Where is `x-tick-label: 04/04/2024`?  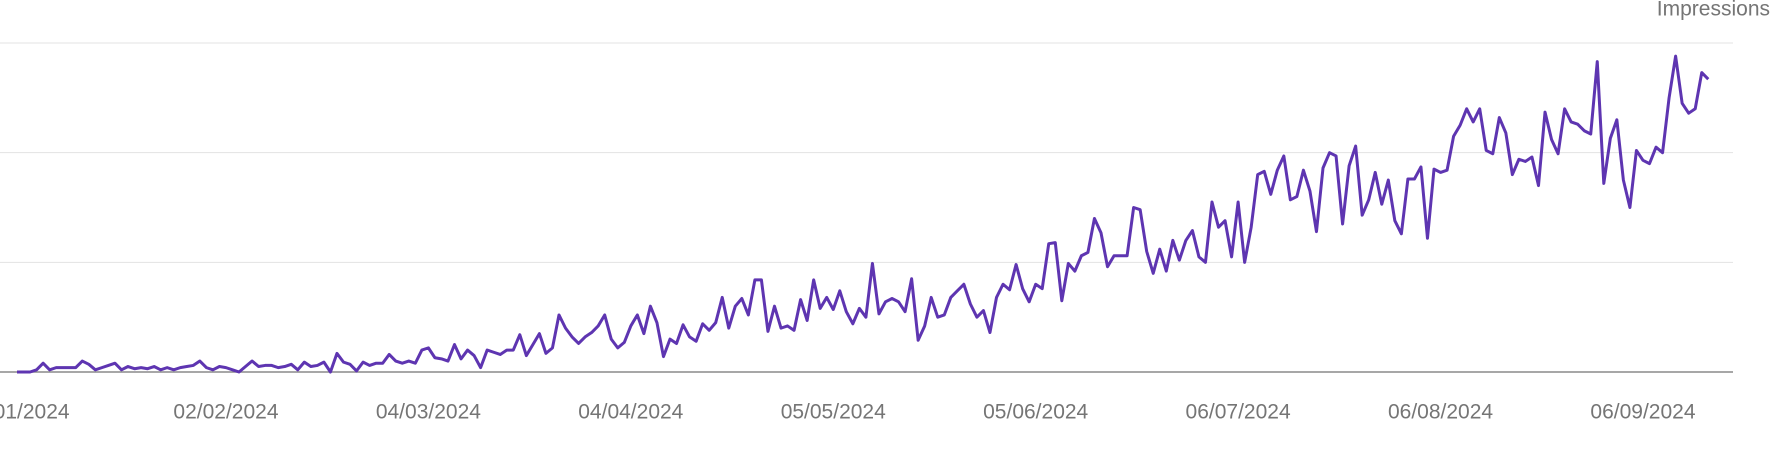
x-tick-label: 04/04/2024 is located at coordinates (630, 412).